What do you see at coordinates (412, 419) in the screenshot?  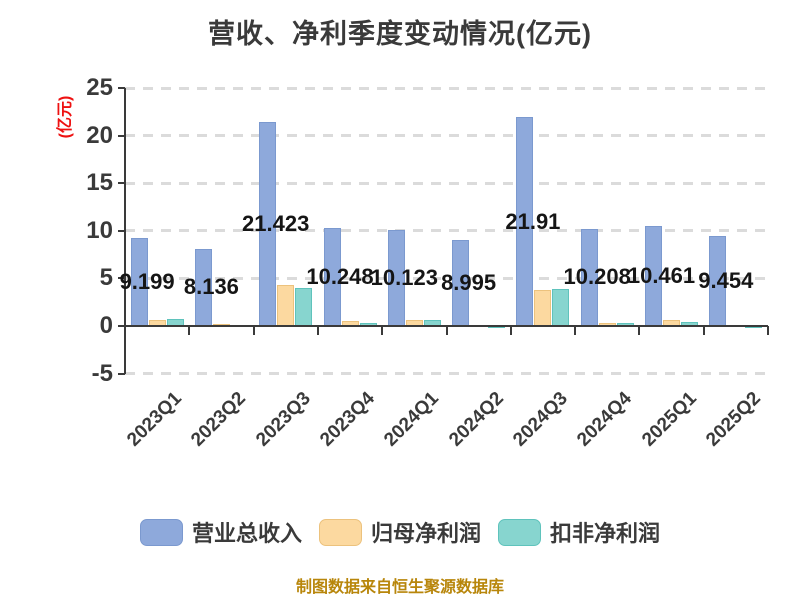 I see `x-axis-label-2024Q1: 2024Q1` at bounding box center [412, 419].